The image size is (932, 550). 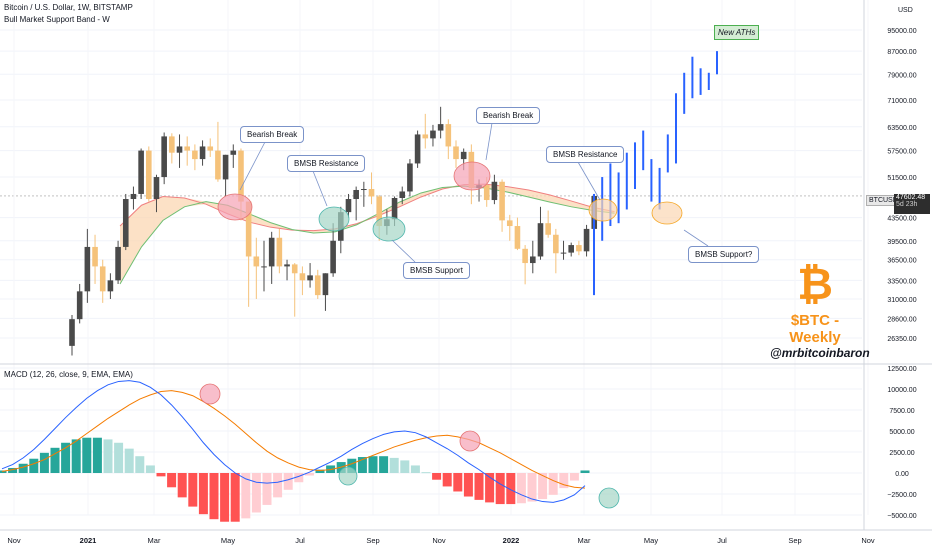 What do you see at coordinates (367, 234) in the screenshot?
I see `bmsb-band` at bounding box center [367, 234].